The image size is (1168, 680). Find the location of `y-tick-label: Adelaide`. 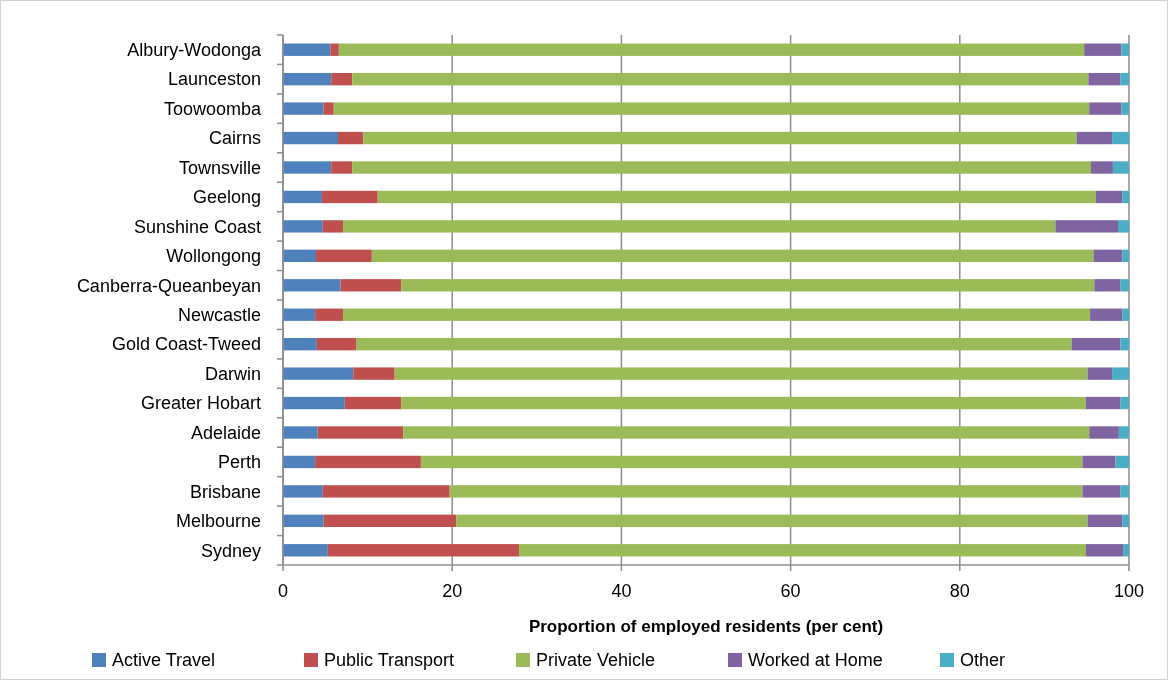

y-tick-label: Adelaide is located at coordinates (225, 432).